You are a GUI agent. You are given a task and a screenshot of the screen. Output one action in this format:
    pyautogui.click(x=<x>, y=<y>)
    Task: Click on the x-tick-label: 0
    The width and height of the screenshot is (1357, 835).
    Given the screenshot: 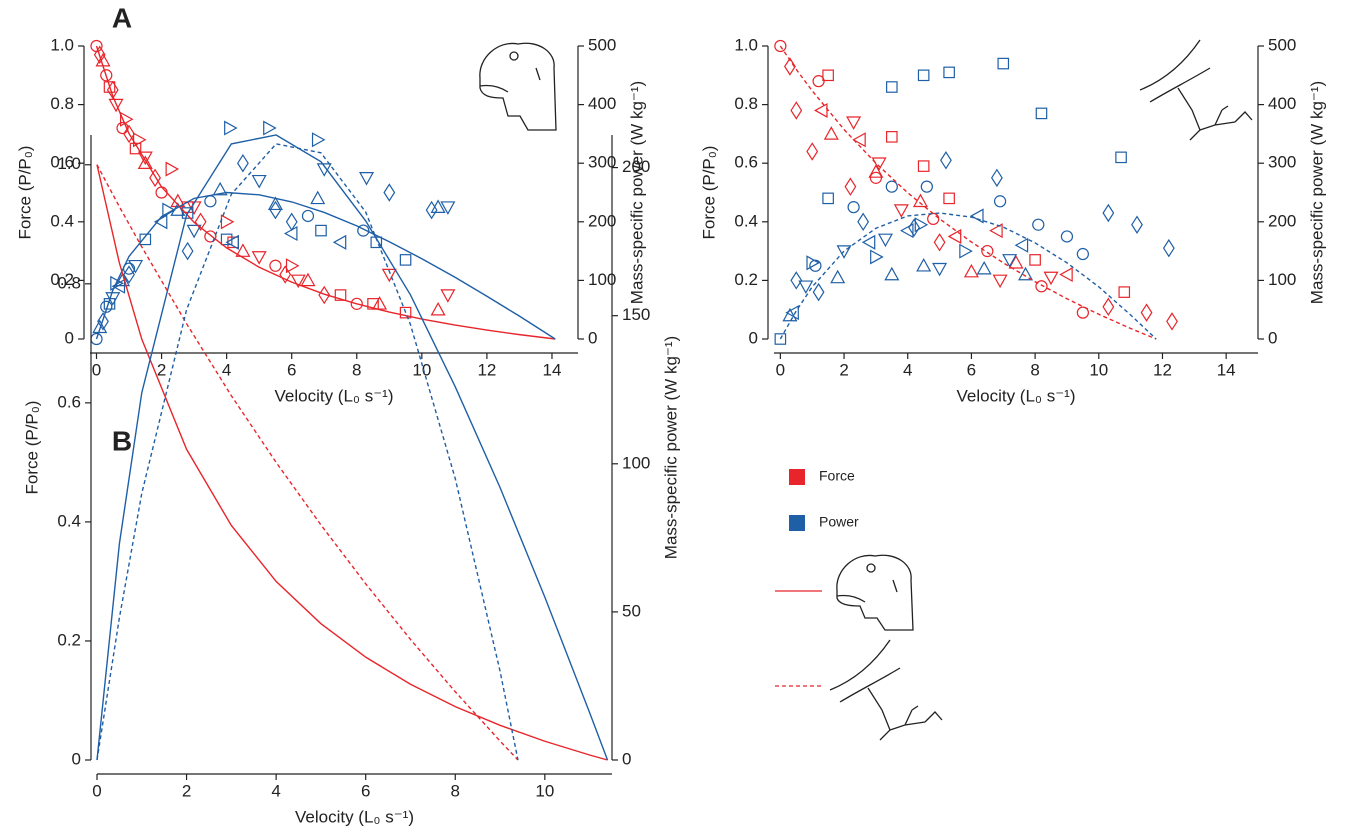 What is the action you would take?
    pyautogui.click(x=780, y=369)
    